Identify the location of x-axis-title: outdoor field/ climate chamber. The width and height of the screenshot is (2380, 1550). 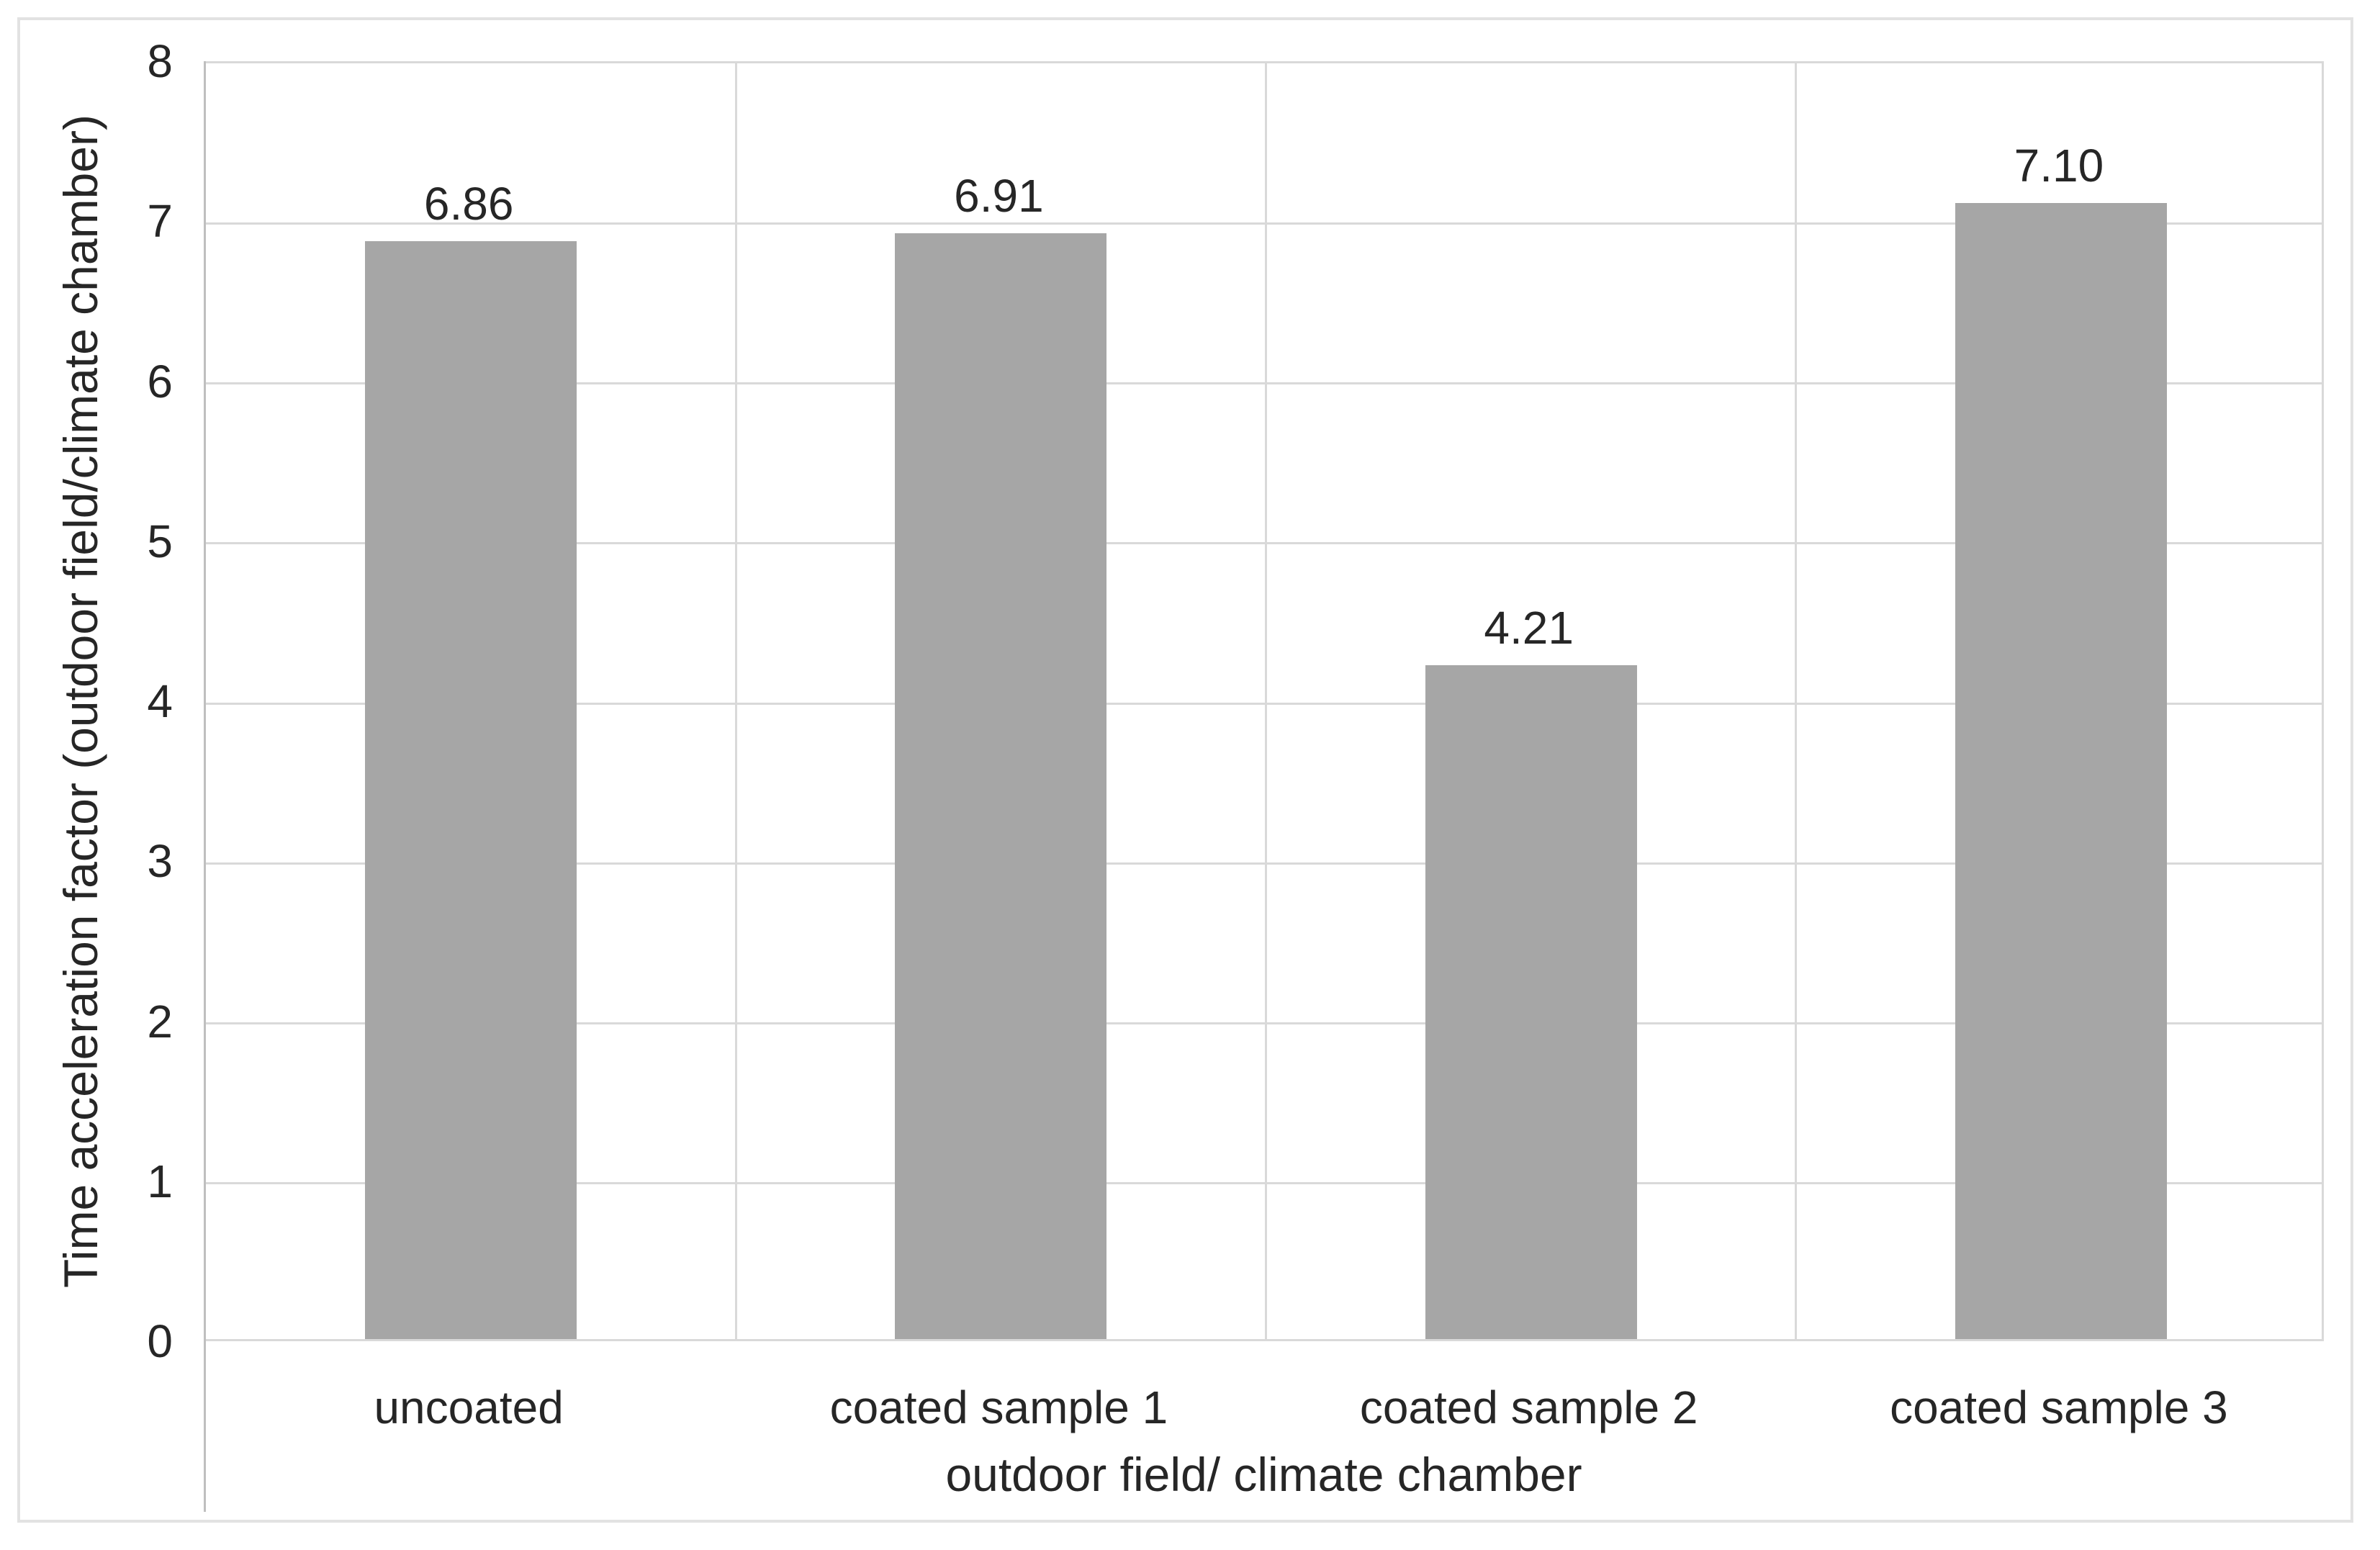
(1263, 1474).